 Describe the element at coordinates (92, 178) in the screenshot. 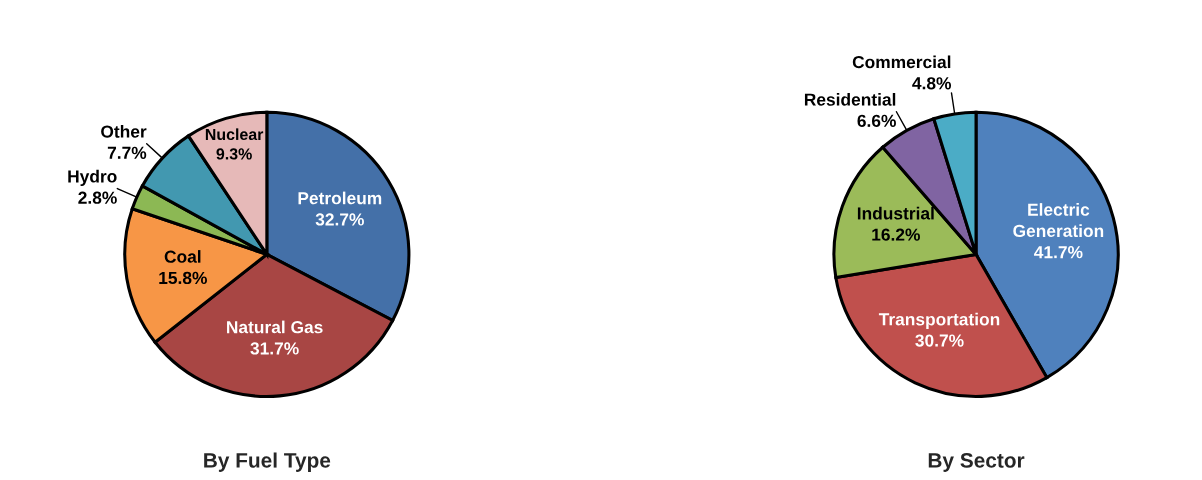

I see `slice-label: Hydro` at that location.